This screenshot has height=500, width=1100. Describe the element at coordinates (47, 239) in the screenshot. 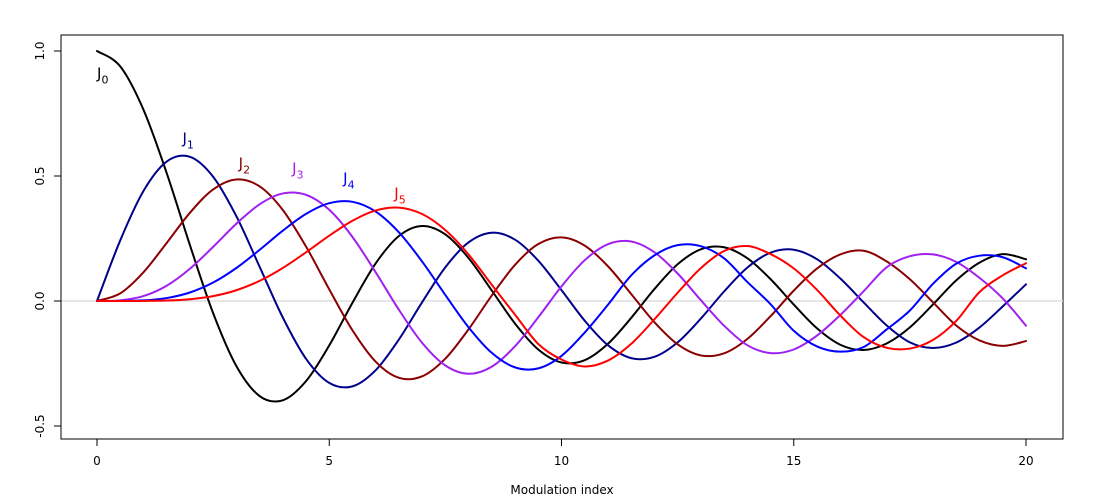

I see `y-axis: -0.5 0.0 0.5 1.0` at that location.